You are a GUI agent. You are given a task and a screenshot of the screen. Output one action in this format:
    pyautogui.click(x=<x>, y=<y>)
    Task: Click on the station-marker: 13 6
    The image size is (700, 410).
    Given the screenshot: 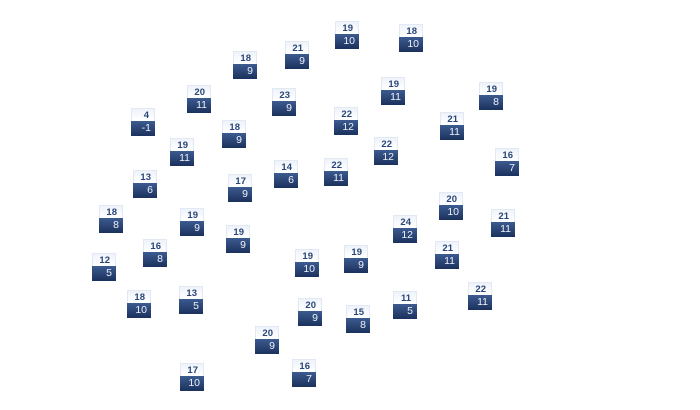 What is the action you would take?
    pyautogui.click(x=145, y=184)
    